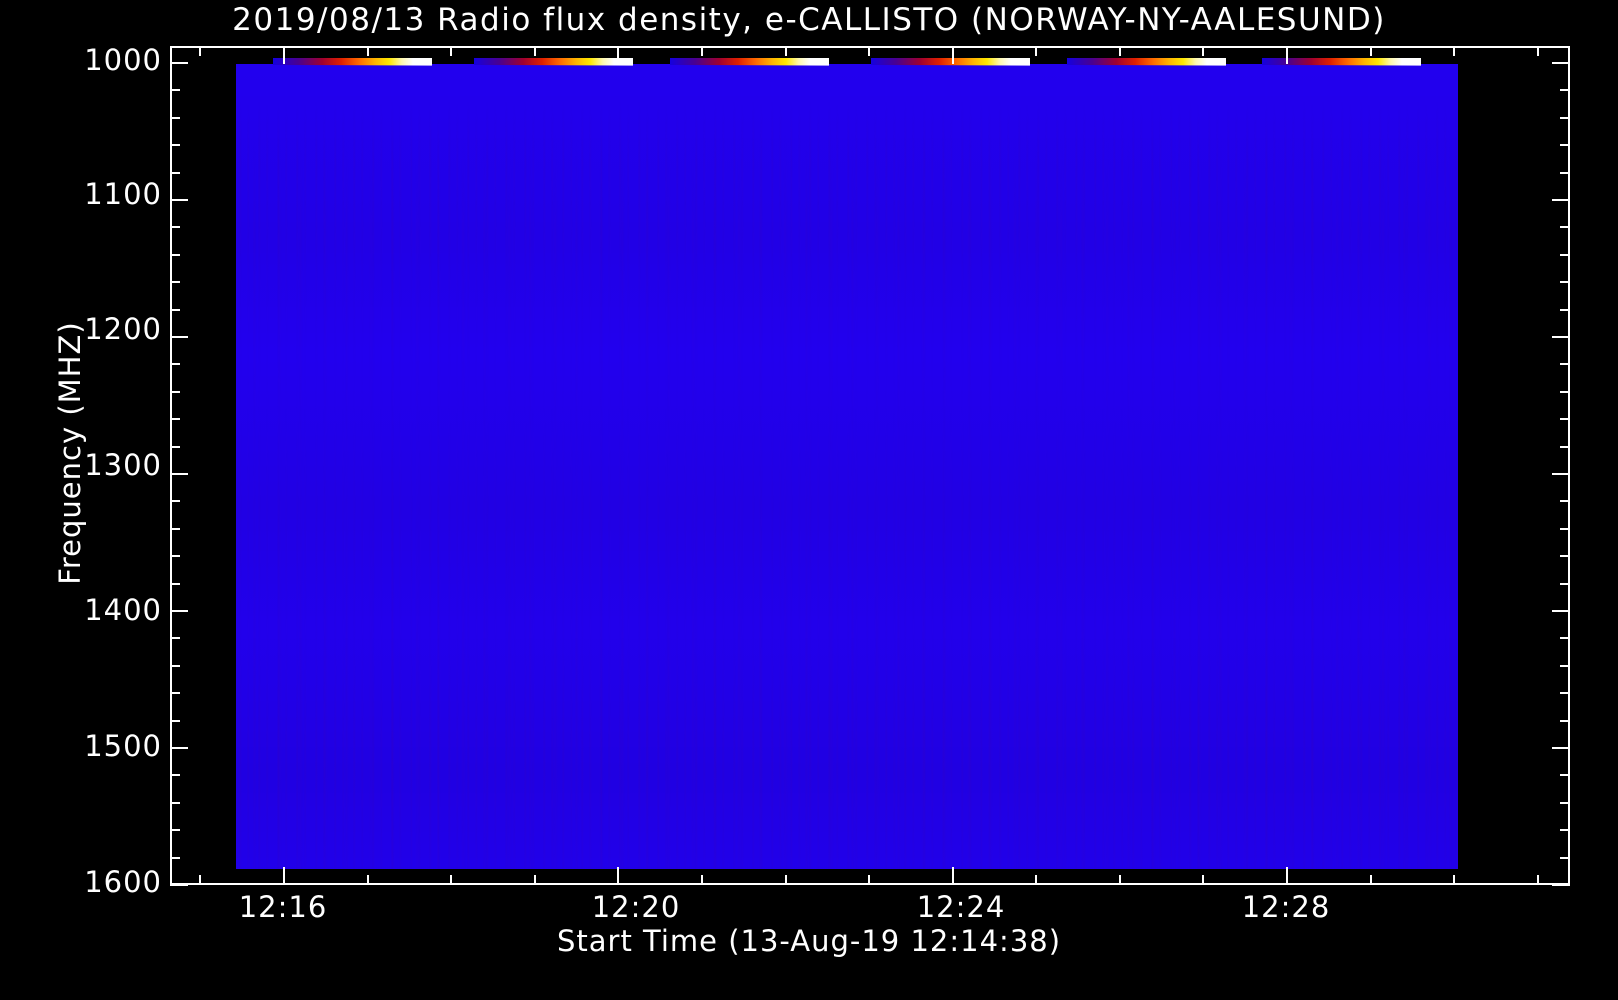 This screenshot has height=1000, width=1618. What do you see at coordinates (70, 453) in the screenshot?
I see `y-axis-title: Frequency (MHZ)` at bounding box center [70, 453].